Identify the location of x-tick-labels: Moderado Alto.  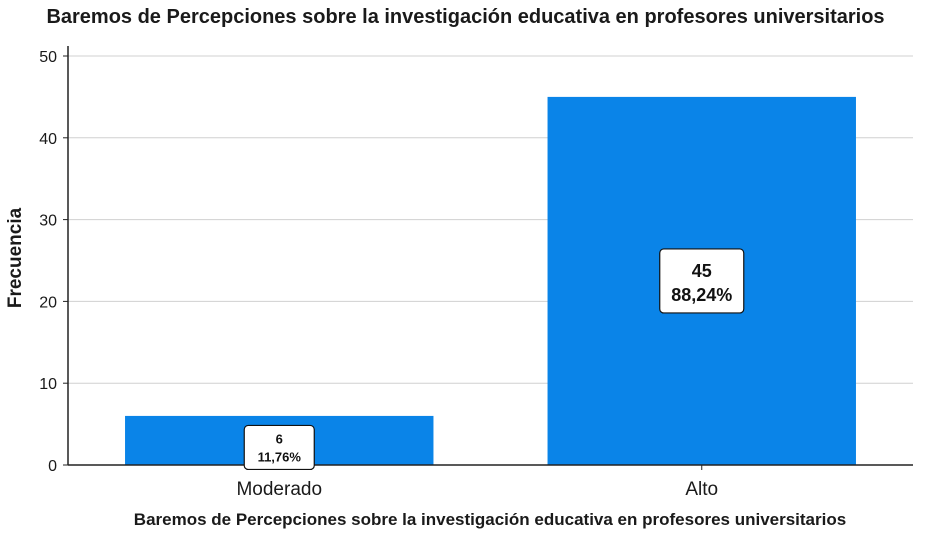
(477, 489).